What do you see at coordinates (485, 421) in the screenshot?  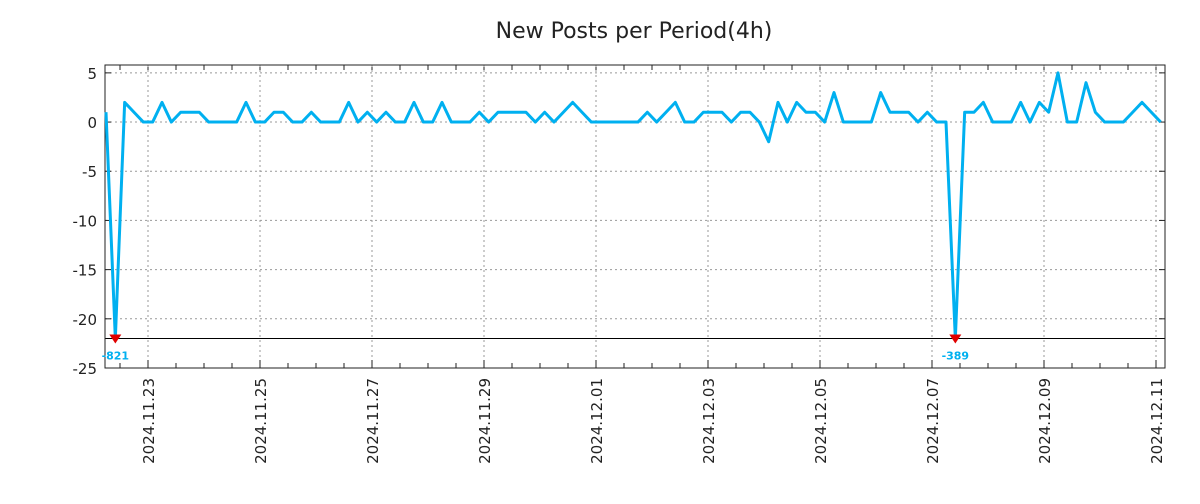 I see `x-tick-label: 2024.11.29` at bounding box center [485, 421].